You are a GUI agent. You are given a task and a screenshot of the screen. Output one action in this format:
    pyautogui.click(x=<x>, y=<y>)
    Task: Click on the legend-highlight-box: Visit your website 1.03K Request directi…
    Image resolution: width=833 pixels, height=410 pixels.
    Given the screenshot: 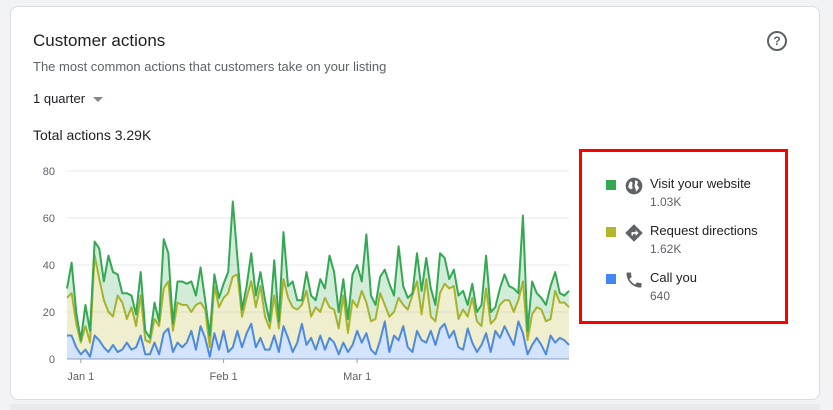 What is the action you would take?
    pyautogui.click(x=683, y=236)
    